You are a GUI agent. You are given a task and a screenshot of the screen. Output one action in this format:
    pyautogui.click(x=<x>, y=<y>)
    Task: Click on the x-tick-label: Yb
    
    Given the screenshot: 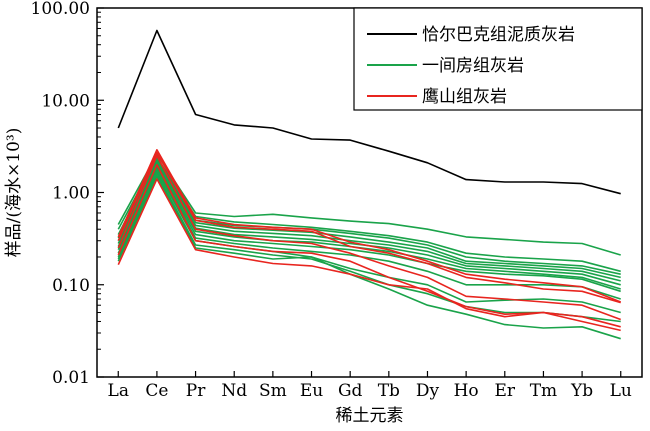 What is the action you would take?
    pyautogui.click(x=581, y=391)
    